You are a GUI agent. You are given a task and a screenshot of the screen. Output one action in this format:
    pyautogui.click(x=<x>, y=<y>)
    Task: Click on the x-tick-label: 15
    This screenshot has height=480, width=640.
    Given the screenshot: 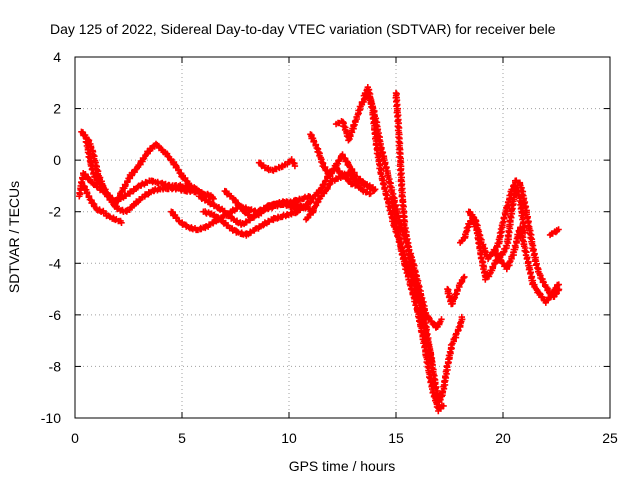 What is the action you would take?
    pyautogui.click(x=396, y=438)
    